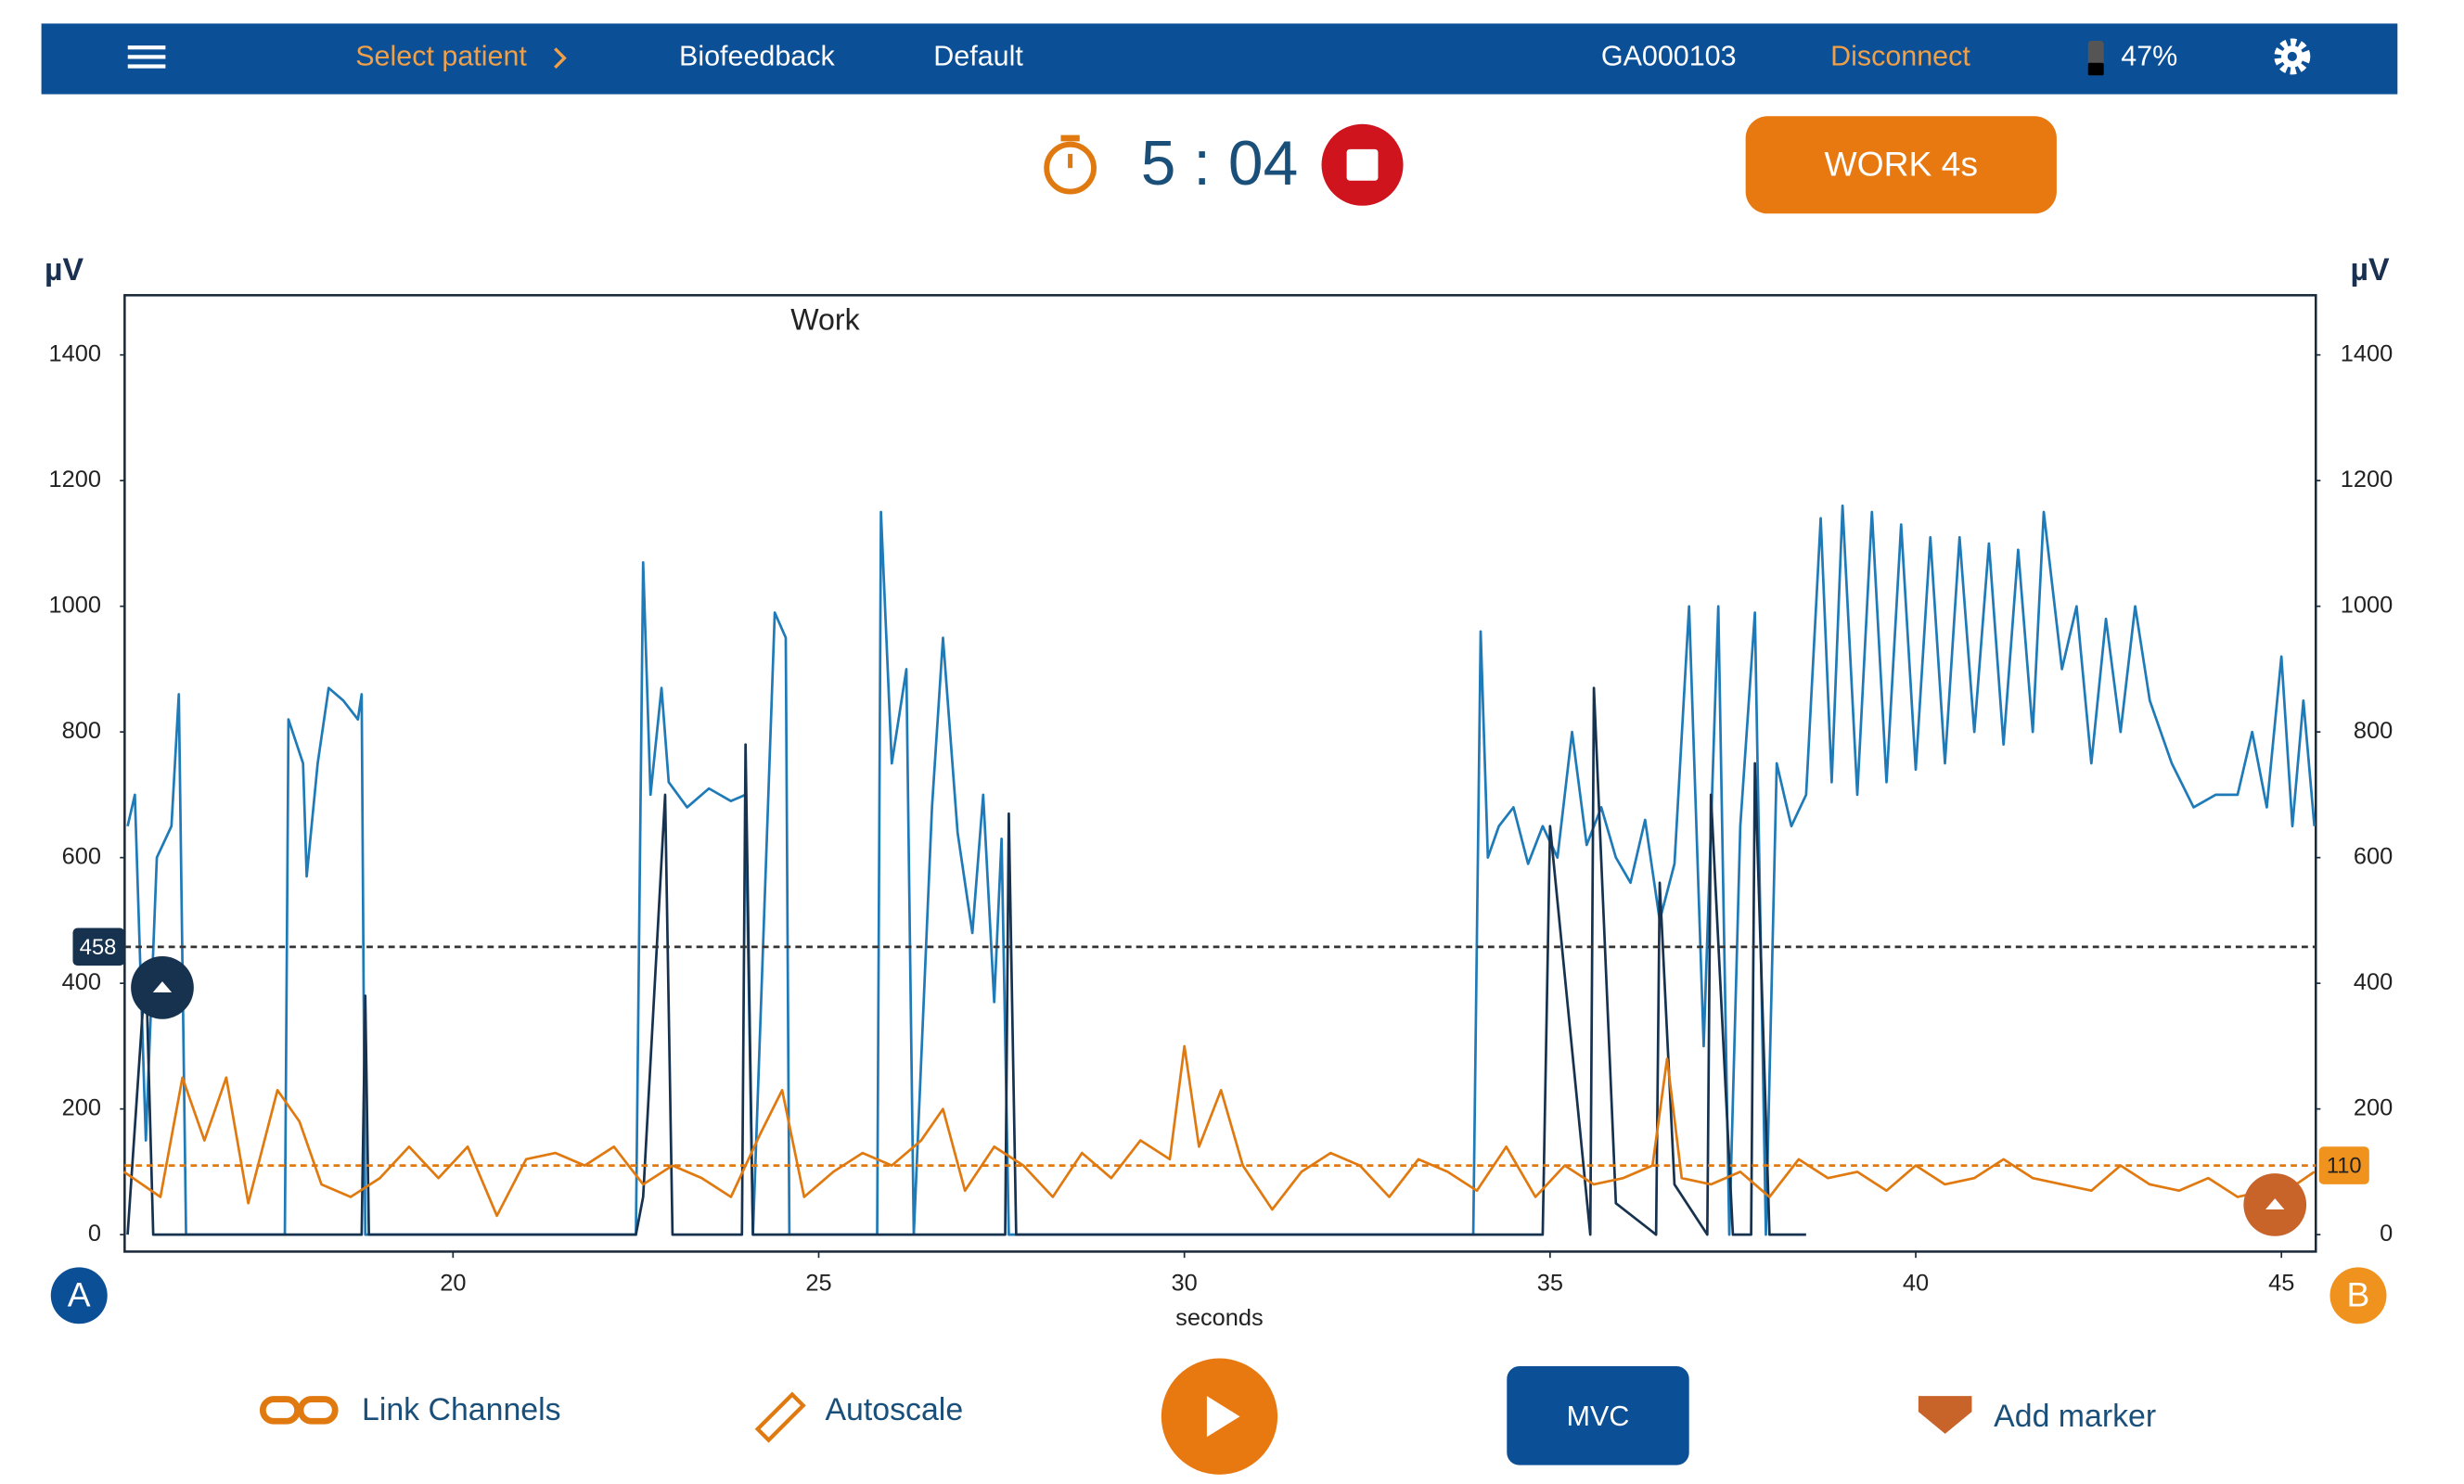  I want to click on device-id: GA000103, so click(1669, 56).